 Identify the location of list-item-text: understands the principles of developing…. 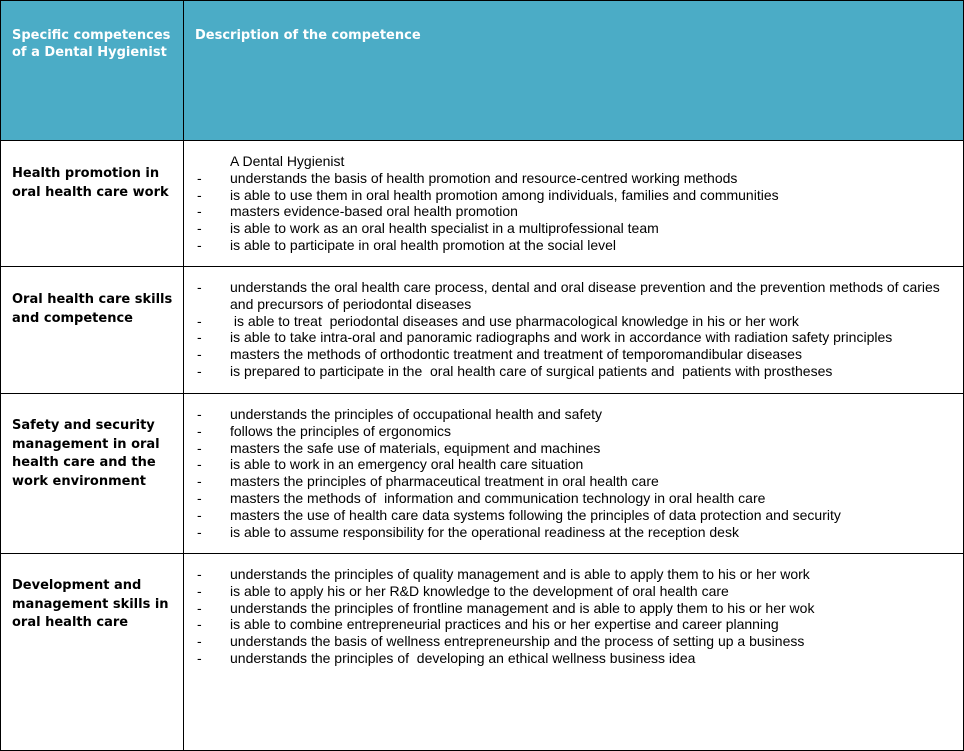
(463, 657).